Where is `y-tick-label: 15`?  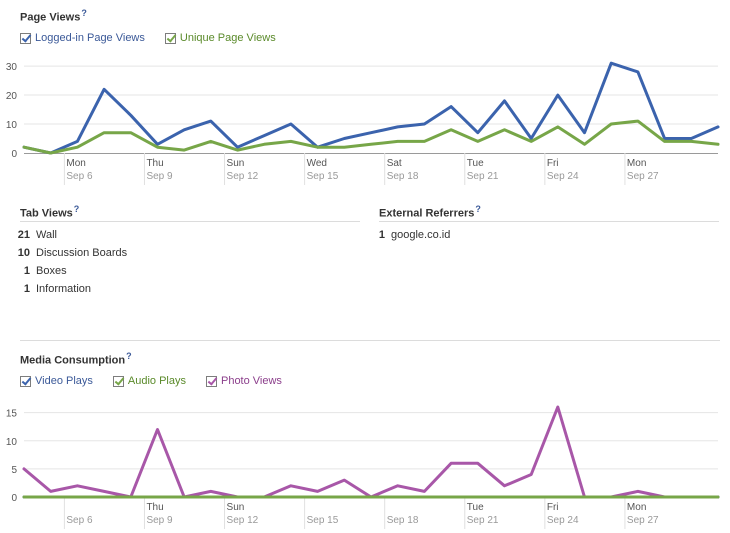
y-tick-label: 15 is located at coordinates (12, 414).